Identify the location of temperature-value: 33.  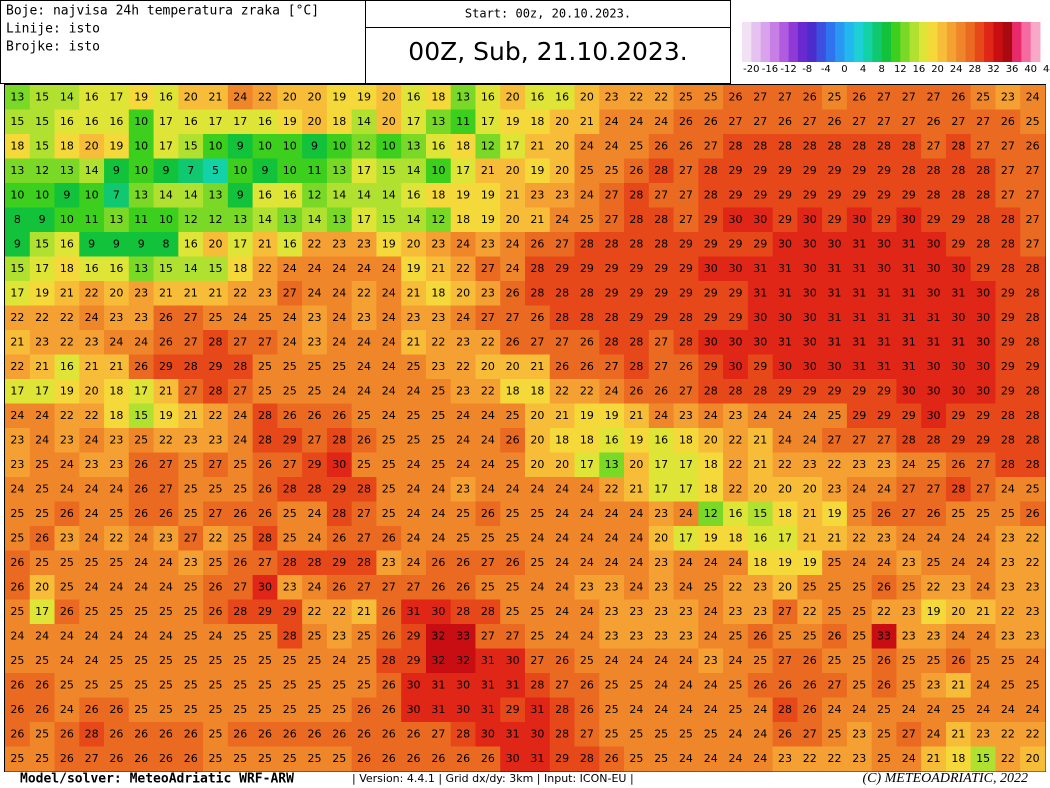
(884, 635).